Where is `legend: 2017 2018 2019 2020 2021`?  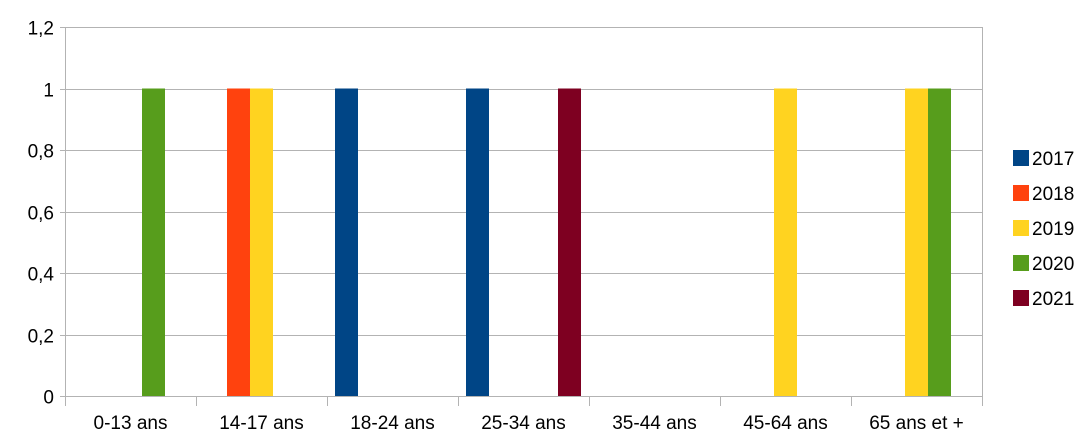
legend: 2017 2018 2019 2020 2021 is located at coordinates (1043, 229).